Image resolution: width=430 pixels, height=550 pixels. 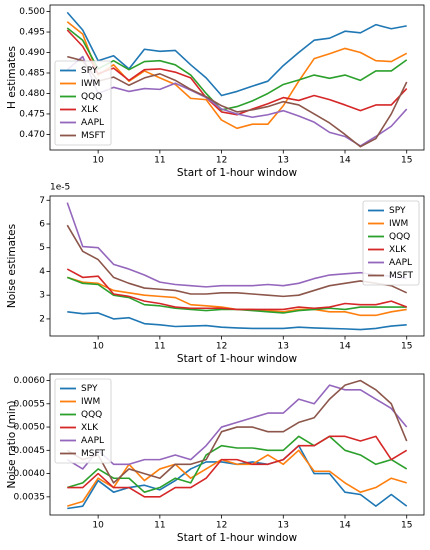 I want to click on y-axis-label: H estimates, so click(x=12, y=77).